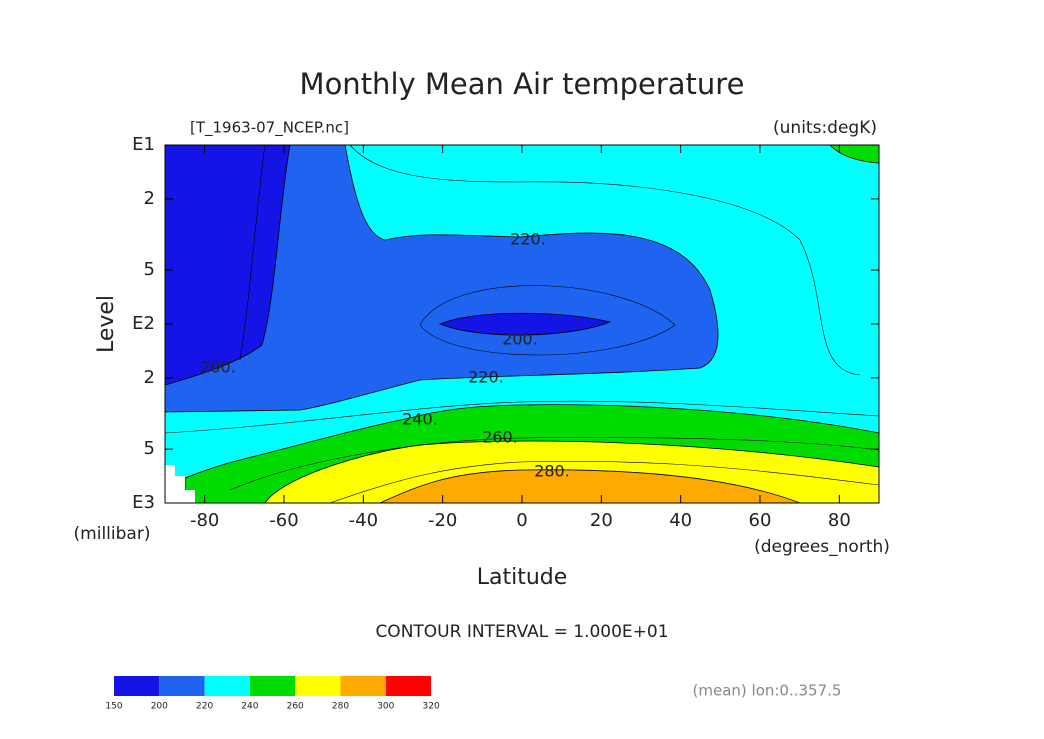  What do you see at coordinates (340, 707) in the screenshot?
I see `colorbar-label: 280` at bounding box center [340, 707].